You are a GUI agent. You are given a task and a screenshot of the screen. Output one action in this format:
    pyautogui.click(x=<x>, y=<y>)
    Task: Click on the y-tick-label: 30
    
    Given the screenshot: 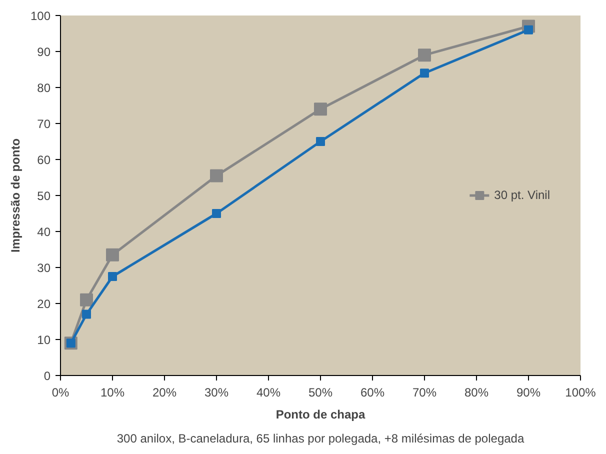 What is the action you would take?
    pyautogui.click(x=44, y=268)
    